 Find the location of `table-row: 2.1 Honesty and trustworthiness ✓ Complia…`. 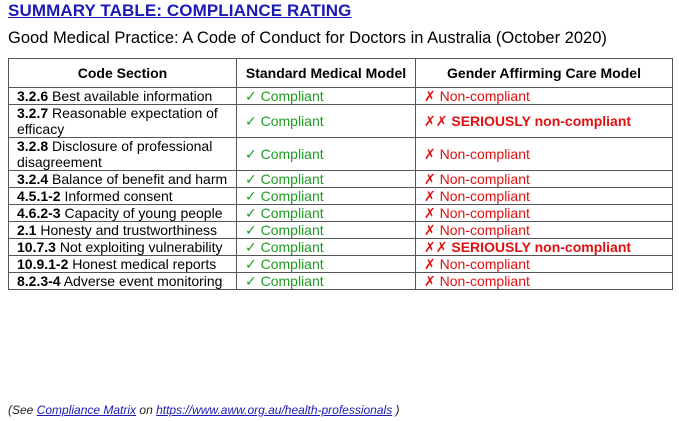

table-row: 2.1 Honesty and trustworthiness ✓ Complia… is located at coordinates (340, 230).